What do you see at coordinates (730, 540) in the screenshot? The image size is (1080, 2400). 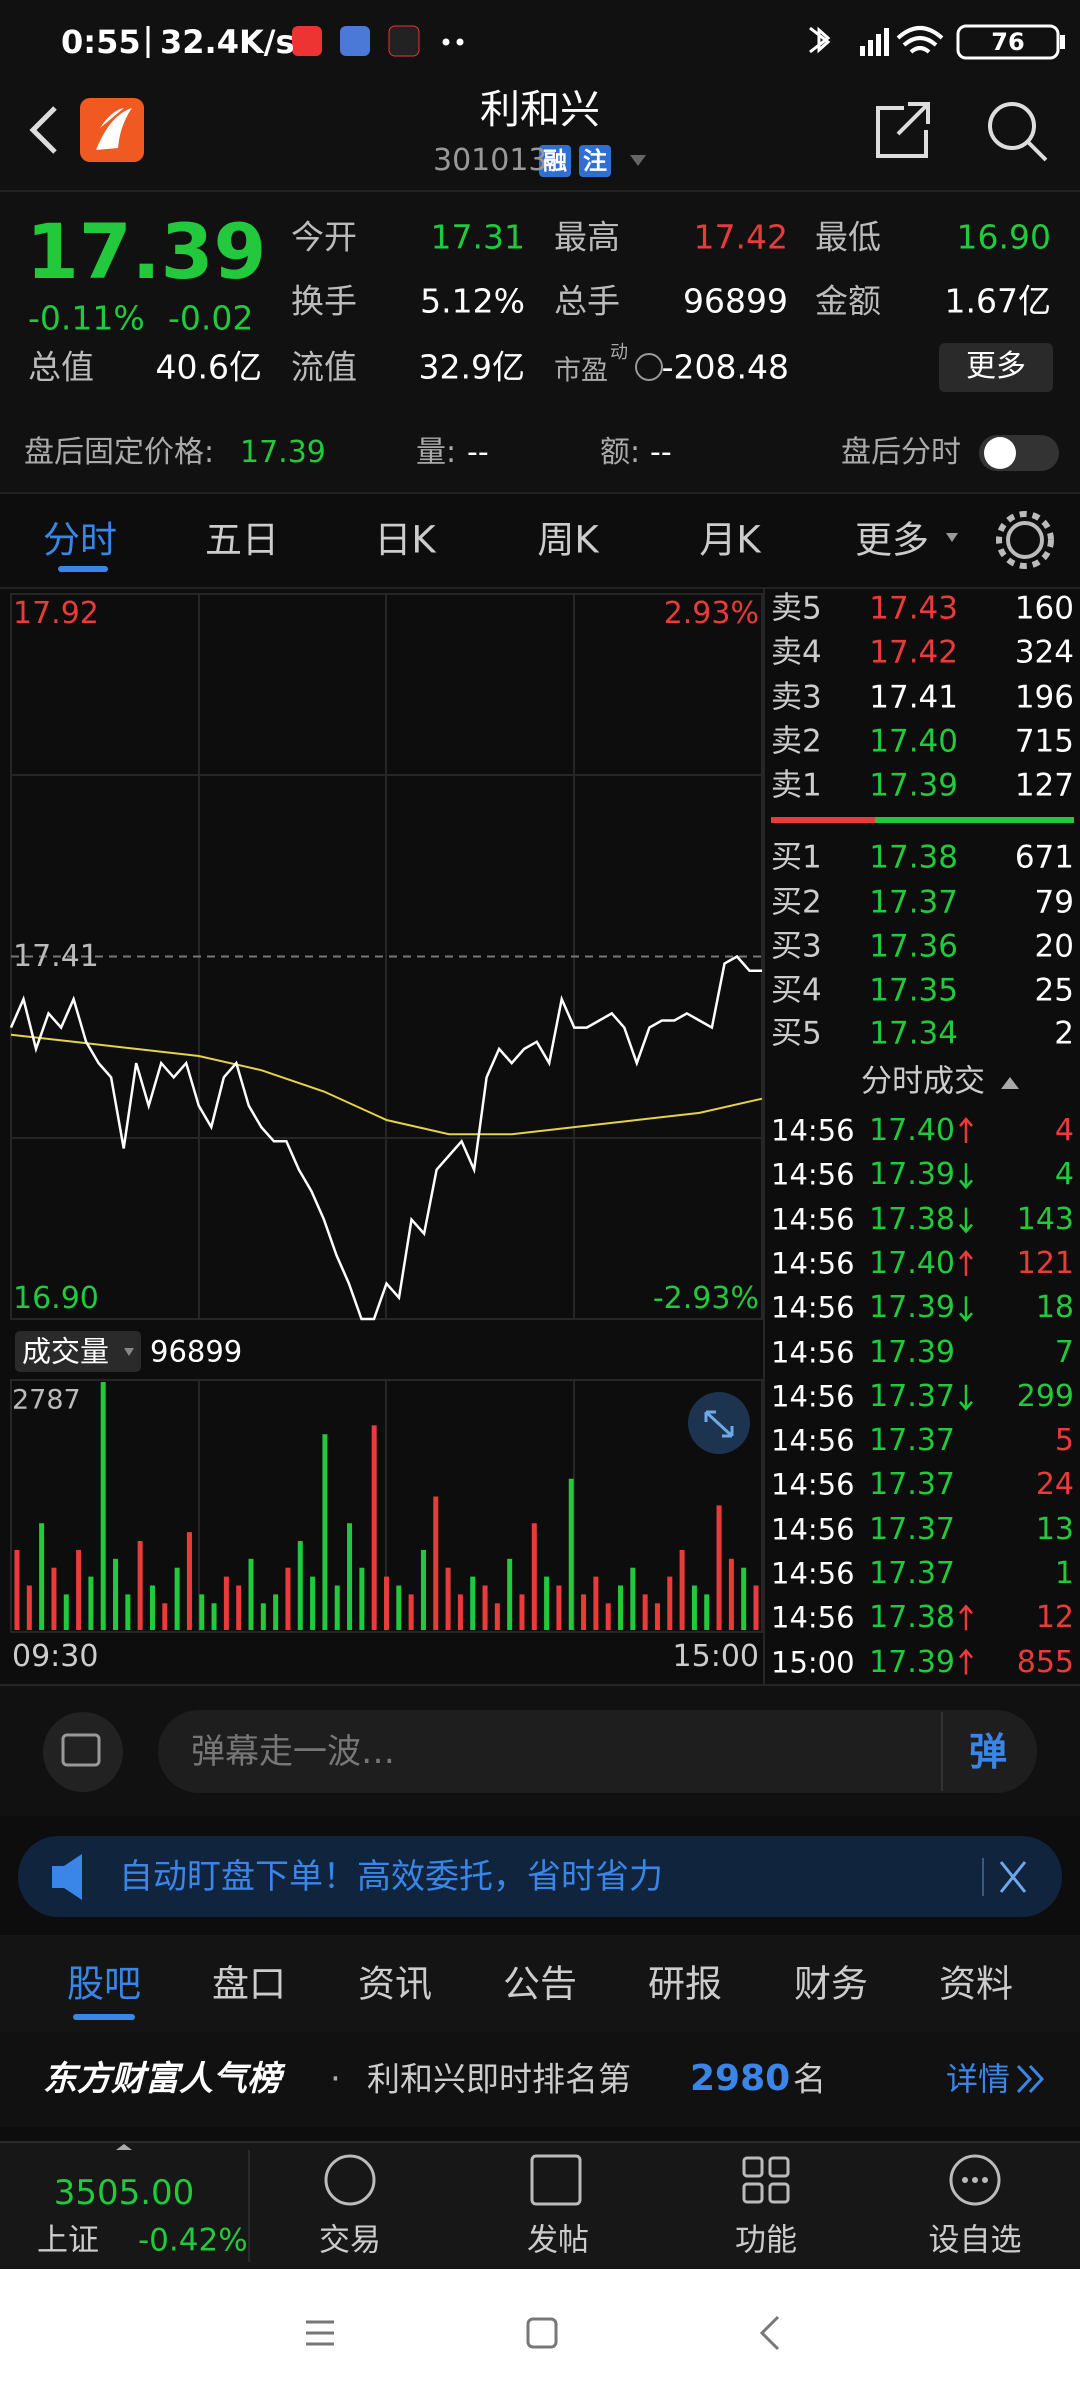 I see `chart-tab: 月K` at bounding box center [730, 540].